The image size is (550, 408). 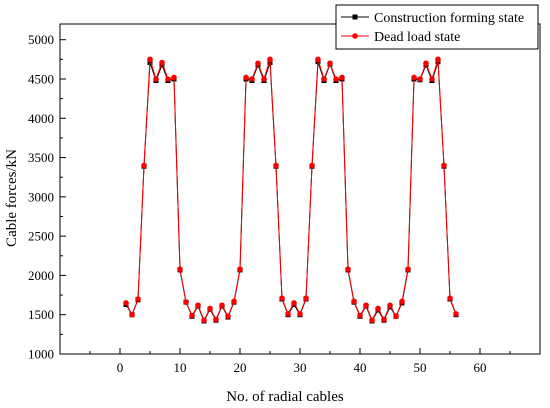 What do you see at coordinates (285, 397) in the screenshot?
I see `x-axis-title: No. of radial cables` at bounding box center [285, 397].